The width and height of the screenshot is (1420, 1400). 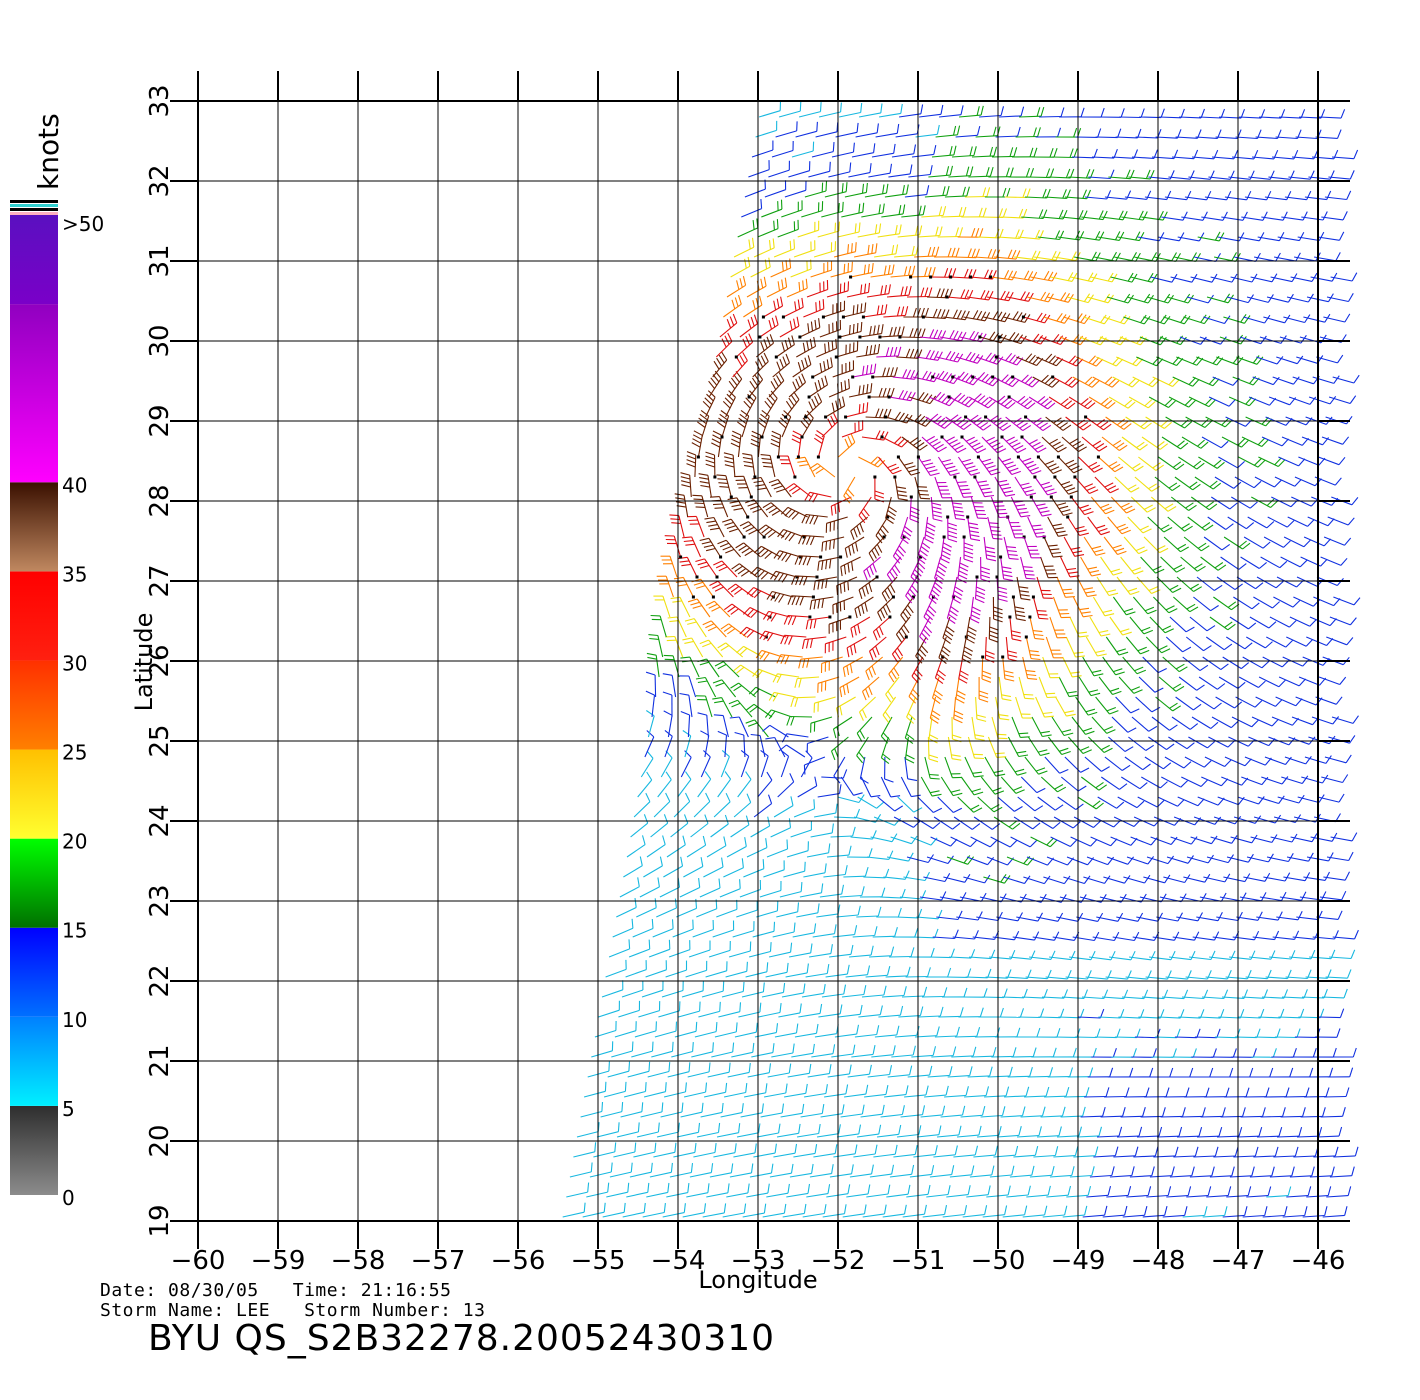 What do you see at coordinates (34, 616) in the screenshot?
I see `legend-swatch` at bounding box center [34, 616].